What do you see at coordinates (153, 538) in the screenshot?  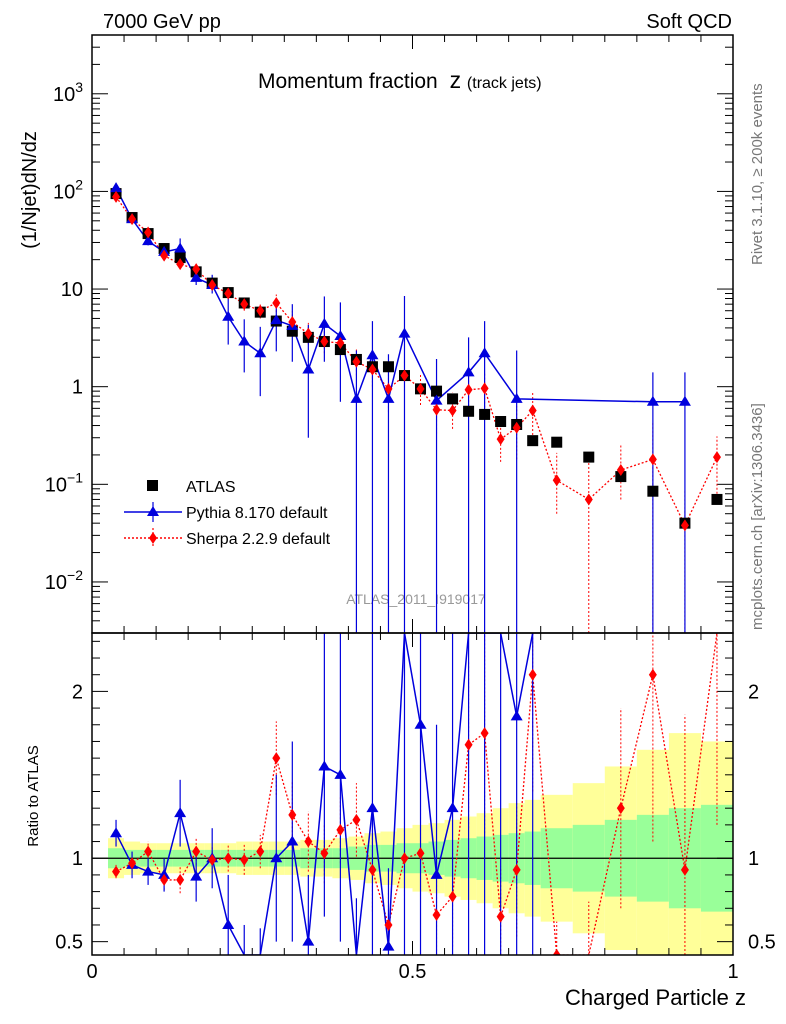 I see `legend-marker-sherpa` at bounding box center [153, 538].